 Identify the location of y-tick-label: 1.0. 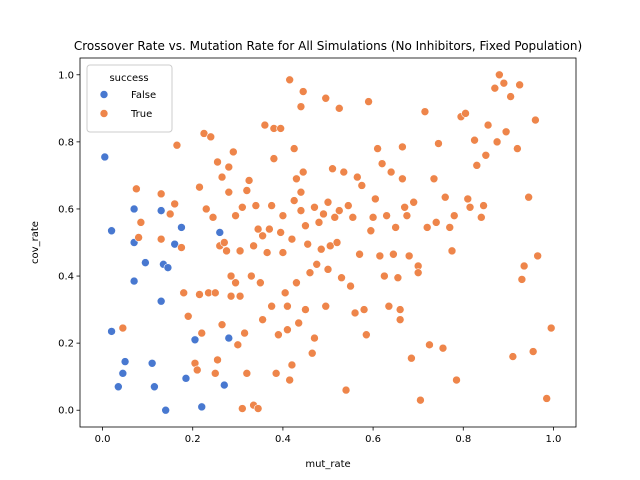
(66, 75).